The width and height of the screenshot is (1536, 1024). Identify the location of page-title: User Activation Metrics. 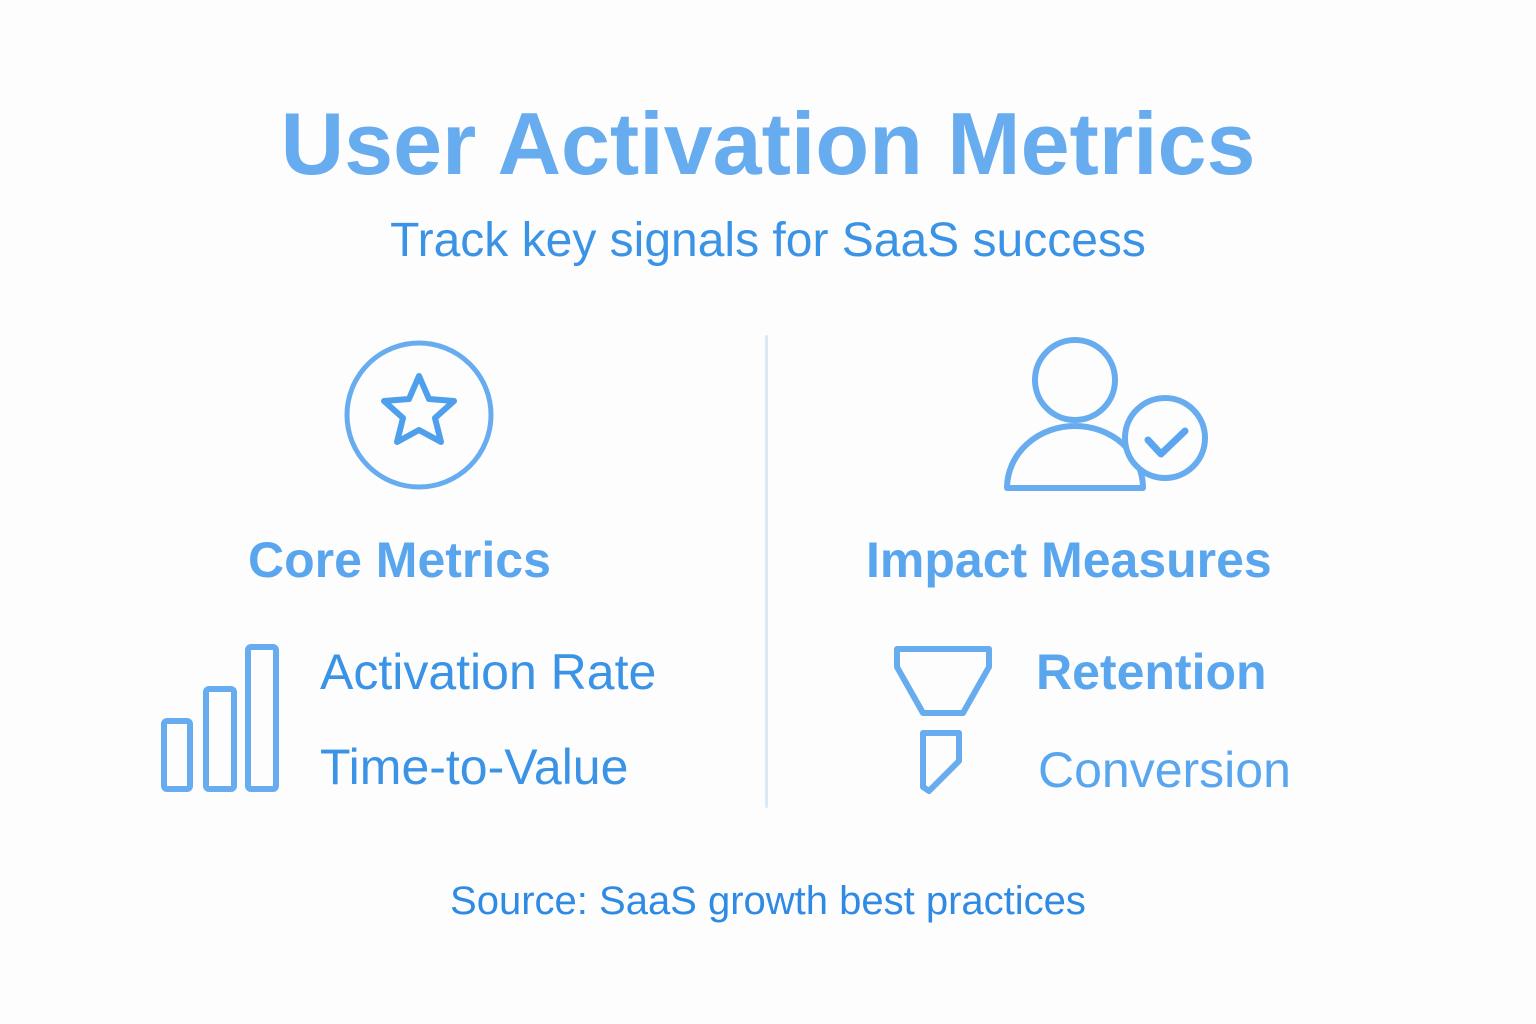
(768, 143).